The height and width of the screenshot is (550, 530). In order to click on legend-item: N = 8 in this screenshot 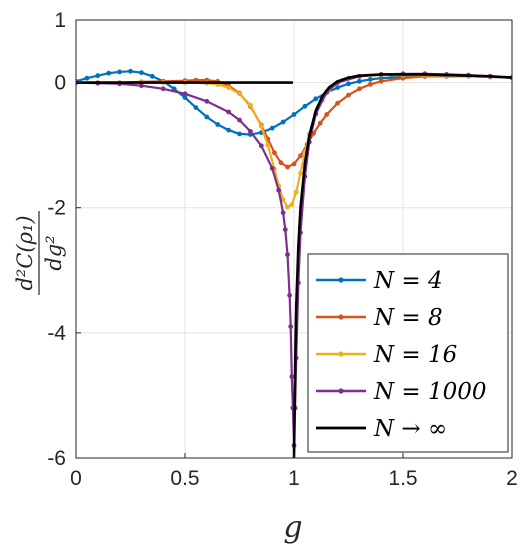, I will do `click(379, 318)`.